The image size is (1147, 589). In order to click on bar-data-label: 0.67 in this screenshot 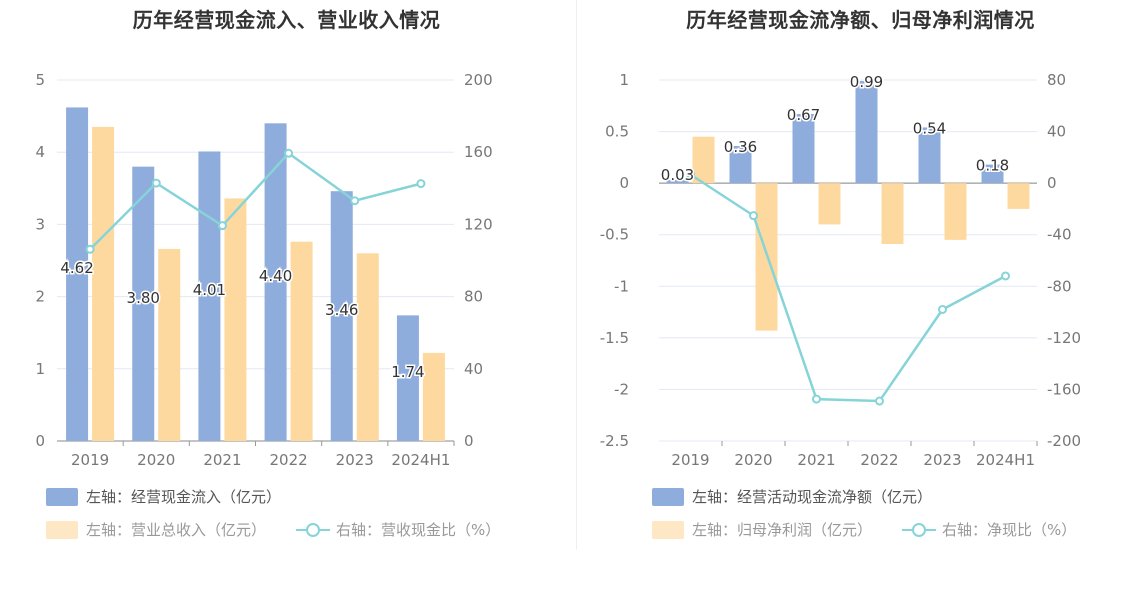, I will do `click(803, 115)`.